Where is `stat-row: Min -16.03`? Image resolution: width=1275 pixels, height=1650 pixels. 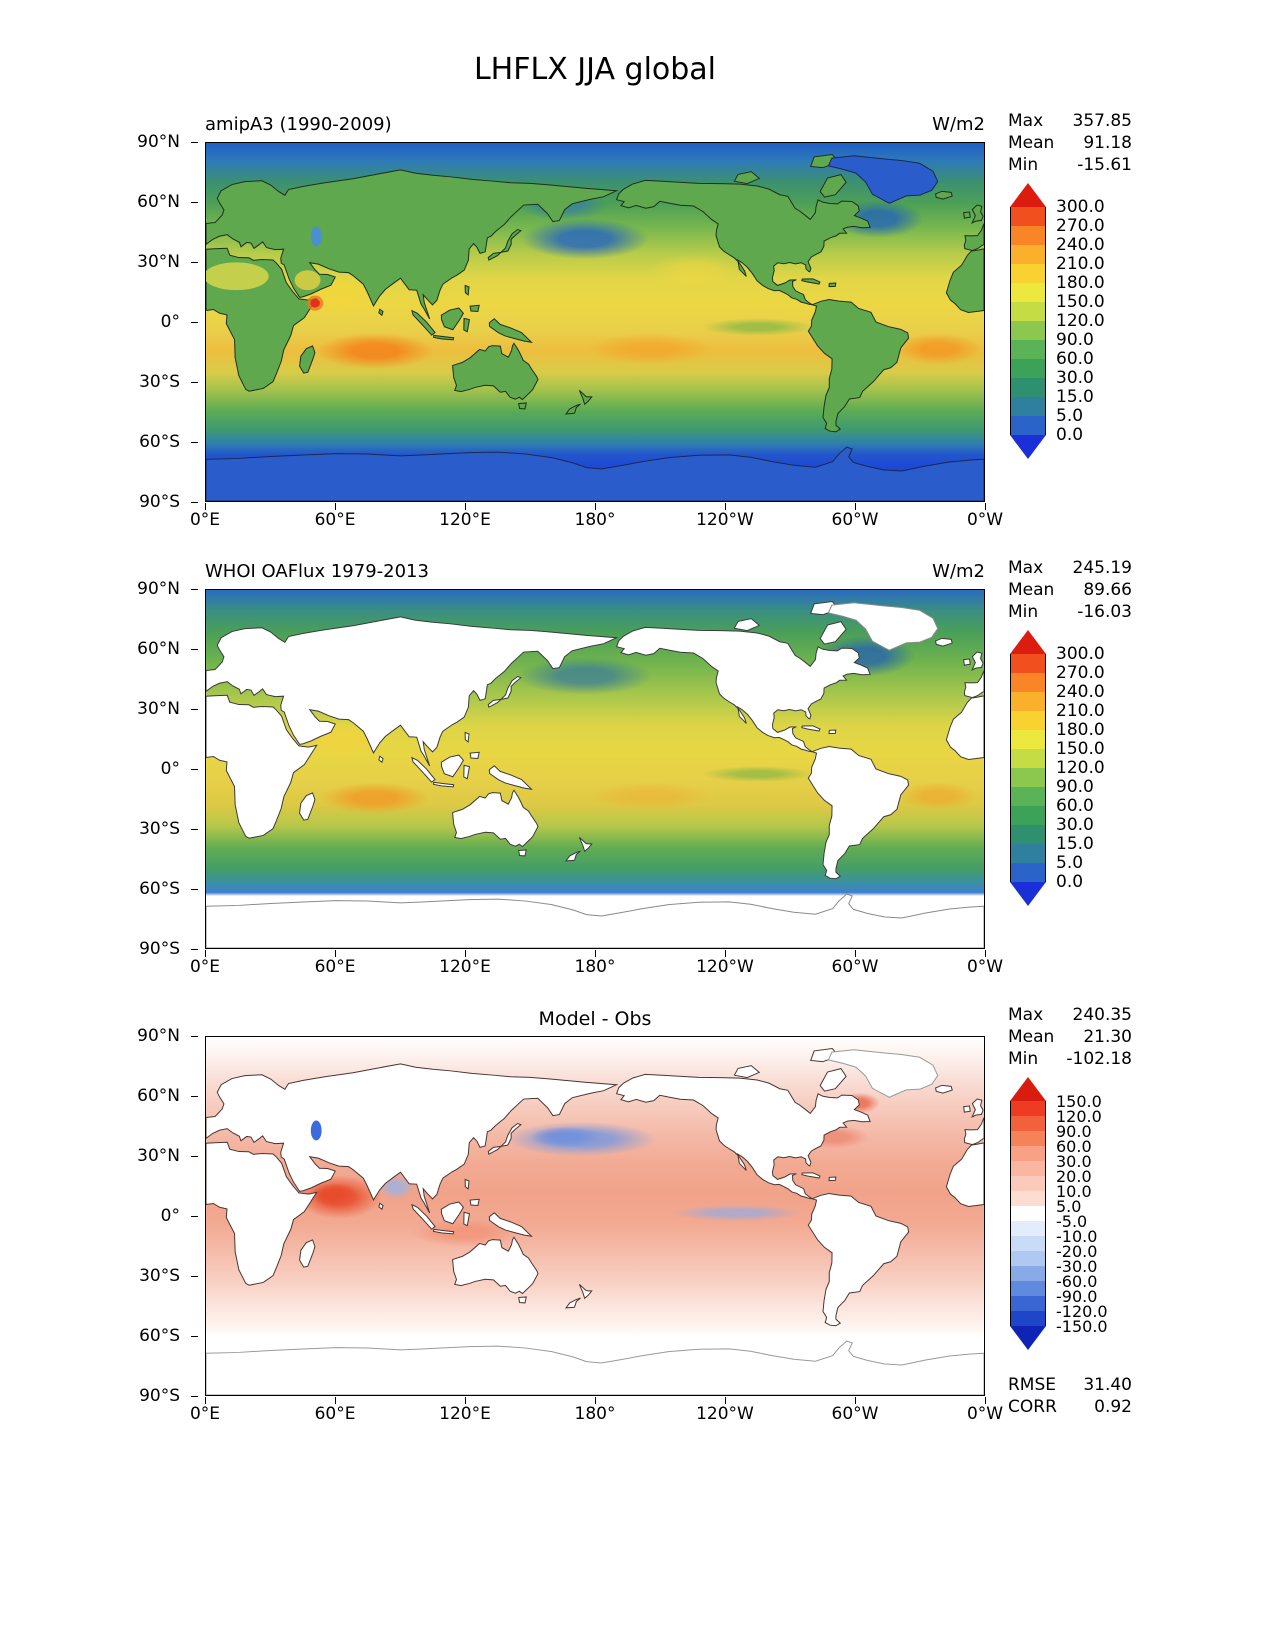
stat-row: Min -16.03 is located at coordinates (1070, 612).